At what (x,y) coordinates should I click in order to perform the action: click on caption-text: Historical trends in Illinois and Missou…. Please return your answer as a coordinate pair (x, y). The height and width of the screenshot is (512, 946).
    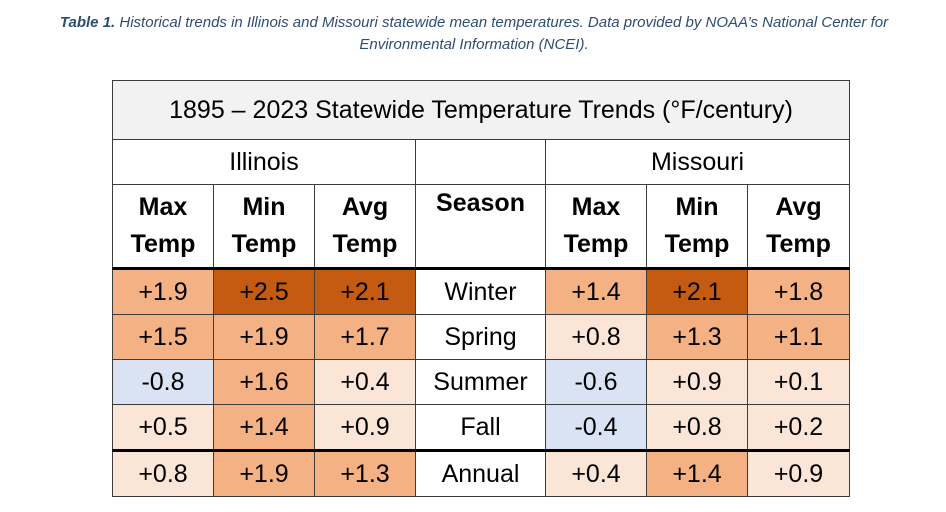
    Looking at the image, I should click on (504, 33).